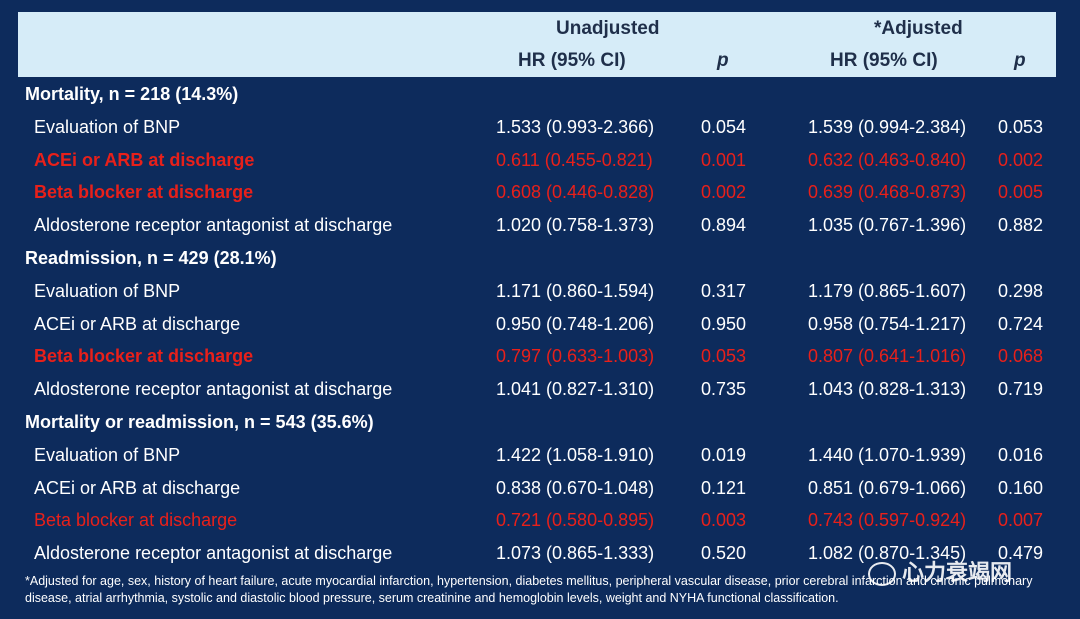 Image resolution: width=1080 pixels, height=619 pixels. What do you see at coordinates (887, 323) in the screenshot?
I see `hr-adjusted-cell: 0.958 (0.754-1.217)` at bounding box center [887, 323].